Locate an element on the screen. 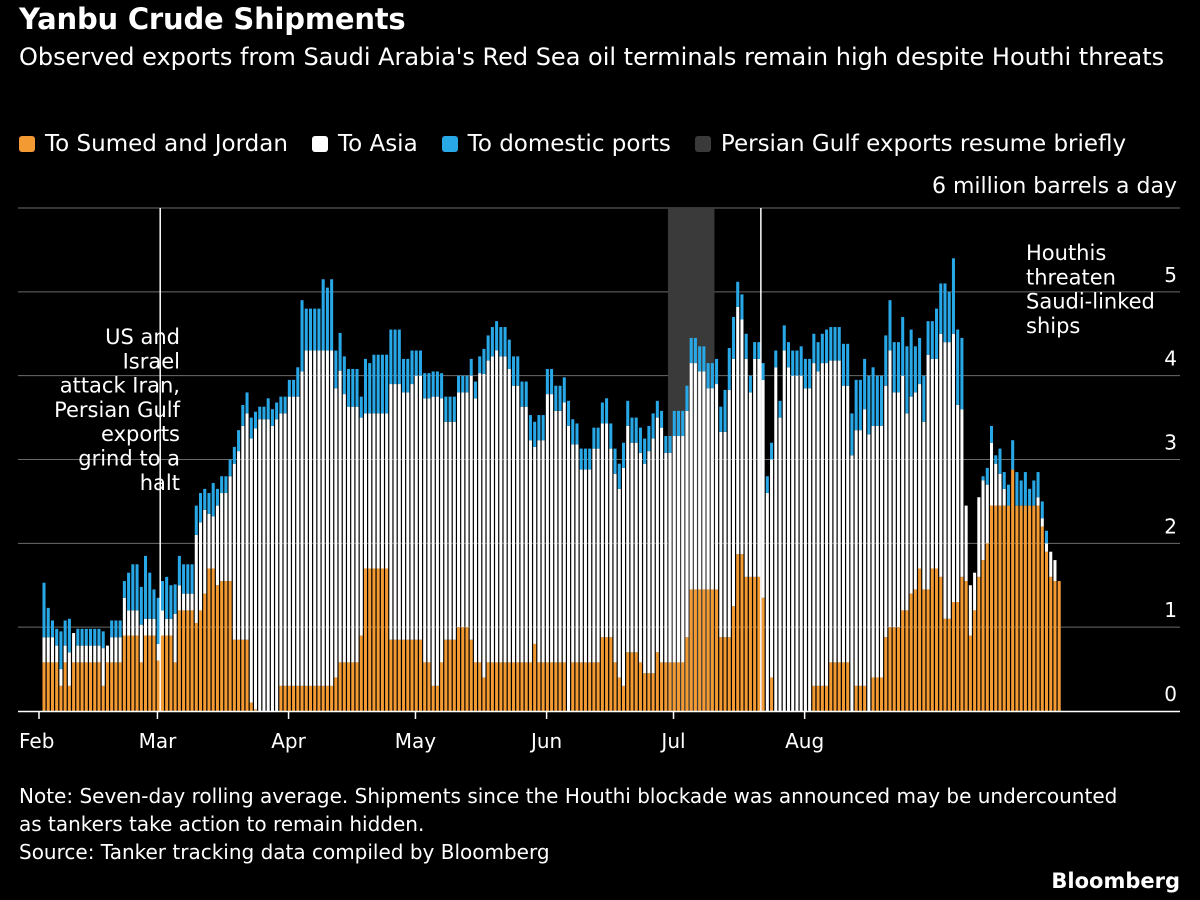 This screenshot has width=1200, height=900. y-tick-label: 5 is located at coordinates (1170, 275).